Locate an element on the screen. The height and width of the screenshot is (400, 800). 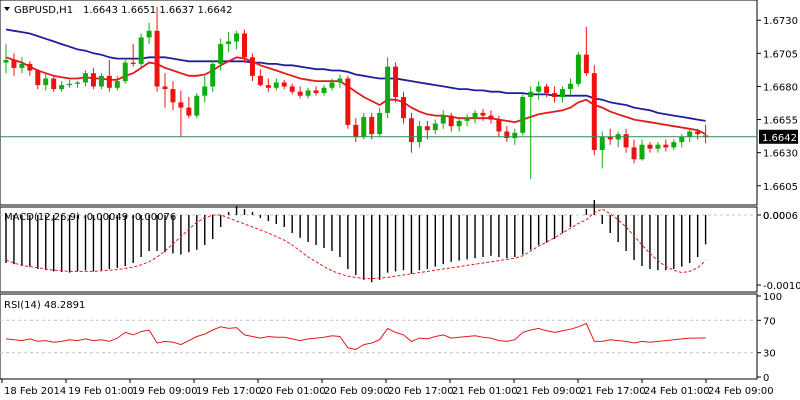
collapse-arrow-icon is located at coordinates (7, 9).